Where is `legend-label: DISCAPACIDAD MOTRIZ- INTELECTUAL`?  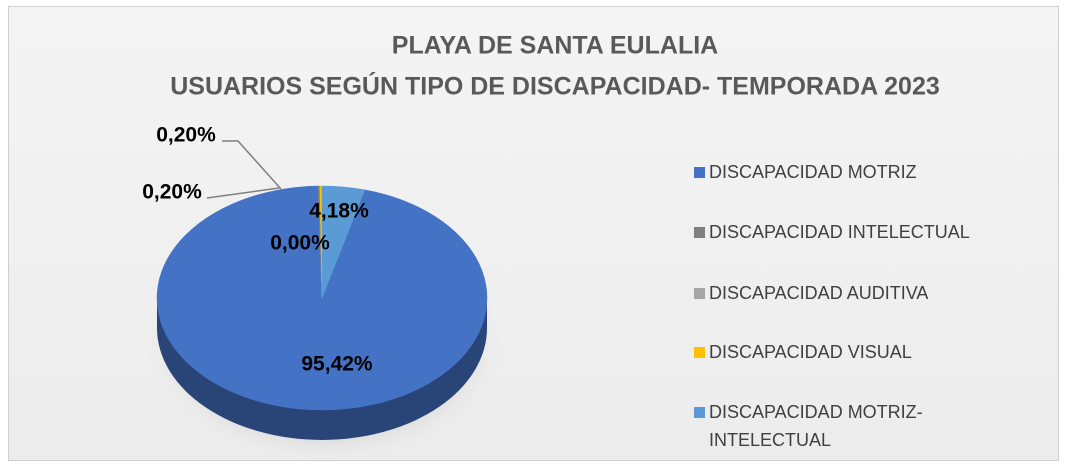
legend-label: DISCAPACIDAD MOTRIZ- INTELECTUAL is located at coordinates (816, 426).